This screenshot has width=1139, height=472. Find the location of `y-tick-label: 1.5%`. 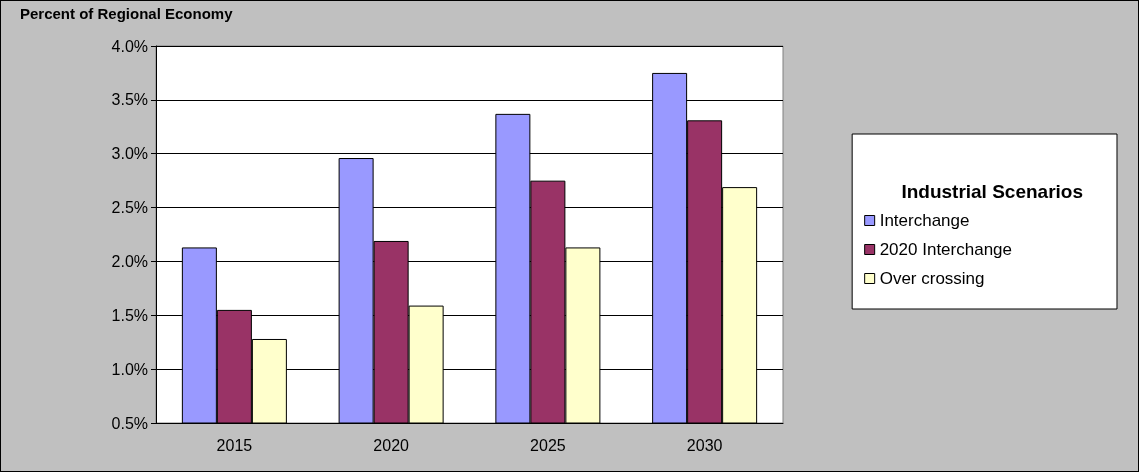

y-tick-label: 1.5% is located at coordinates (129, 315).